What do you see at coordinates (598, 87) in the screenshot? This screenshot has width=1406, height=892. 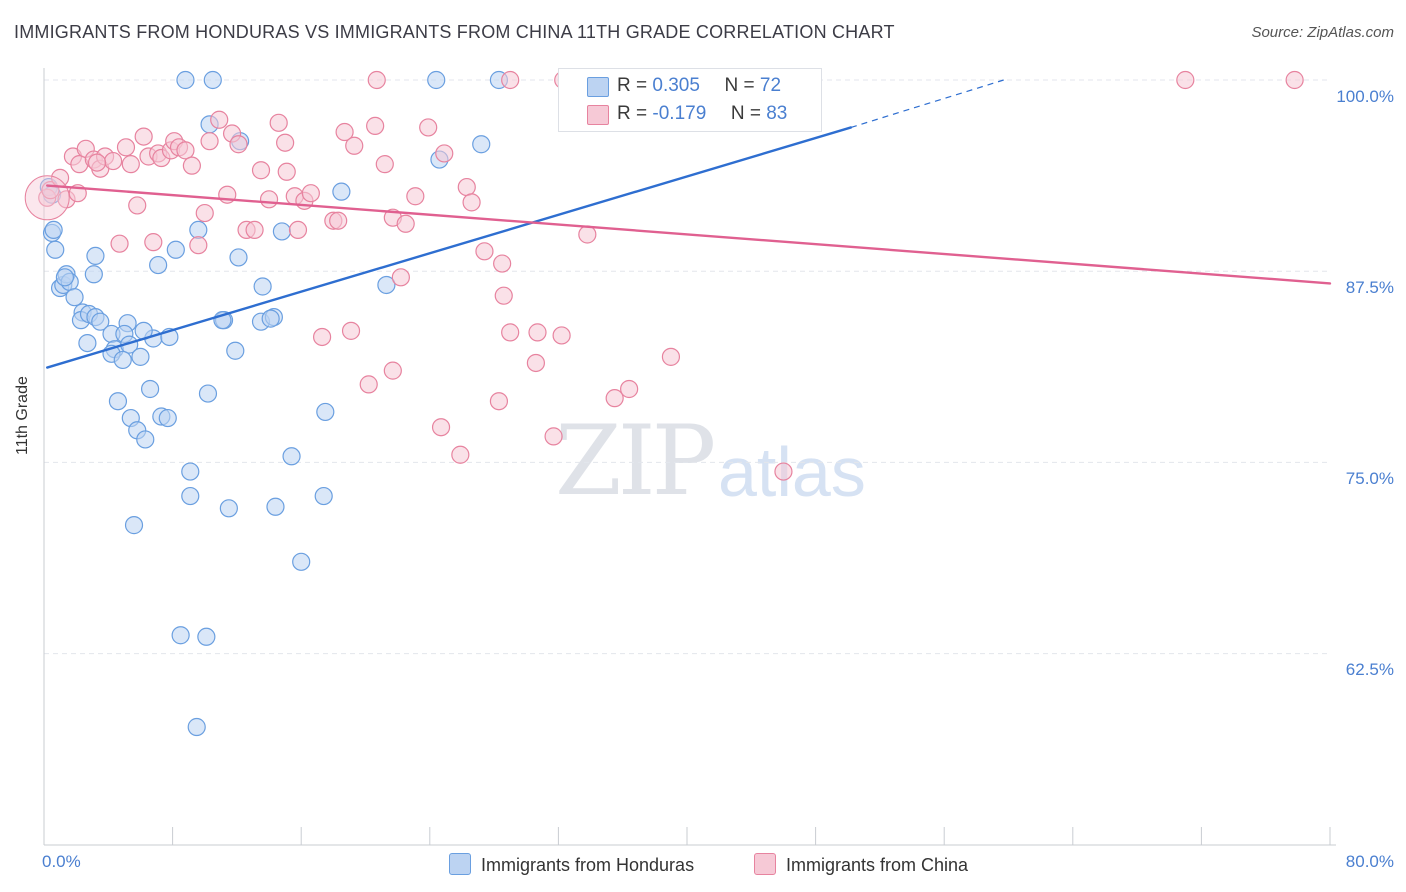 I see `legend-swatch-honduras` at bounding box center [598, 87].